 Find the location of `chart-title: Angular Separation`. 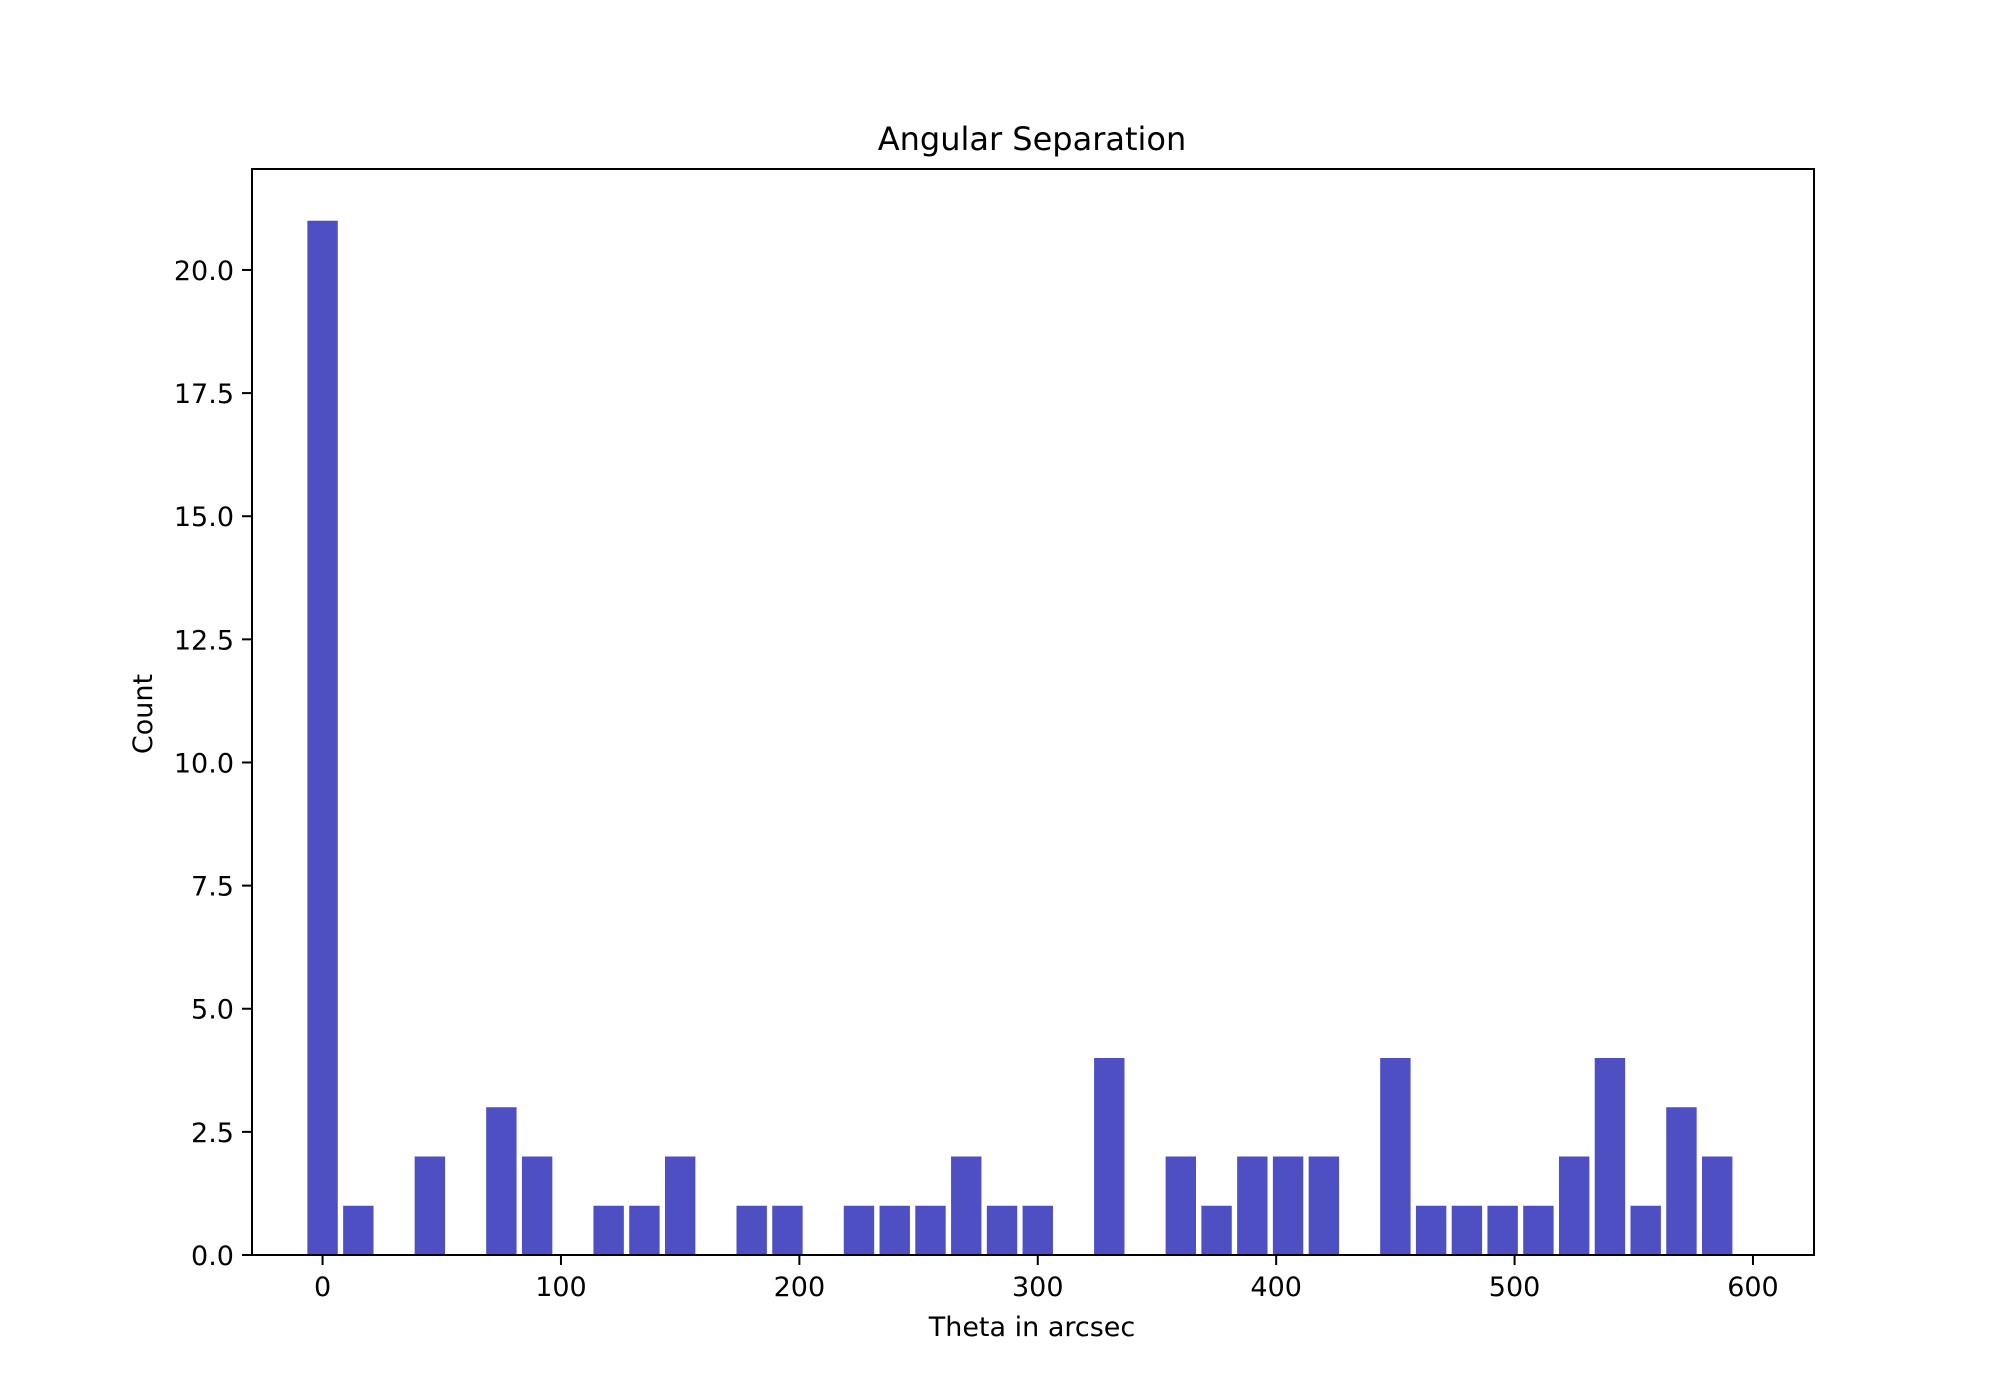

chart-title: Angular Separation is located at coordinates (1032, 139).